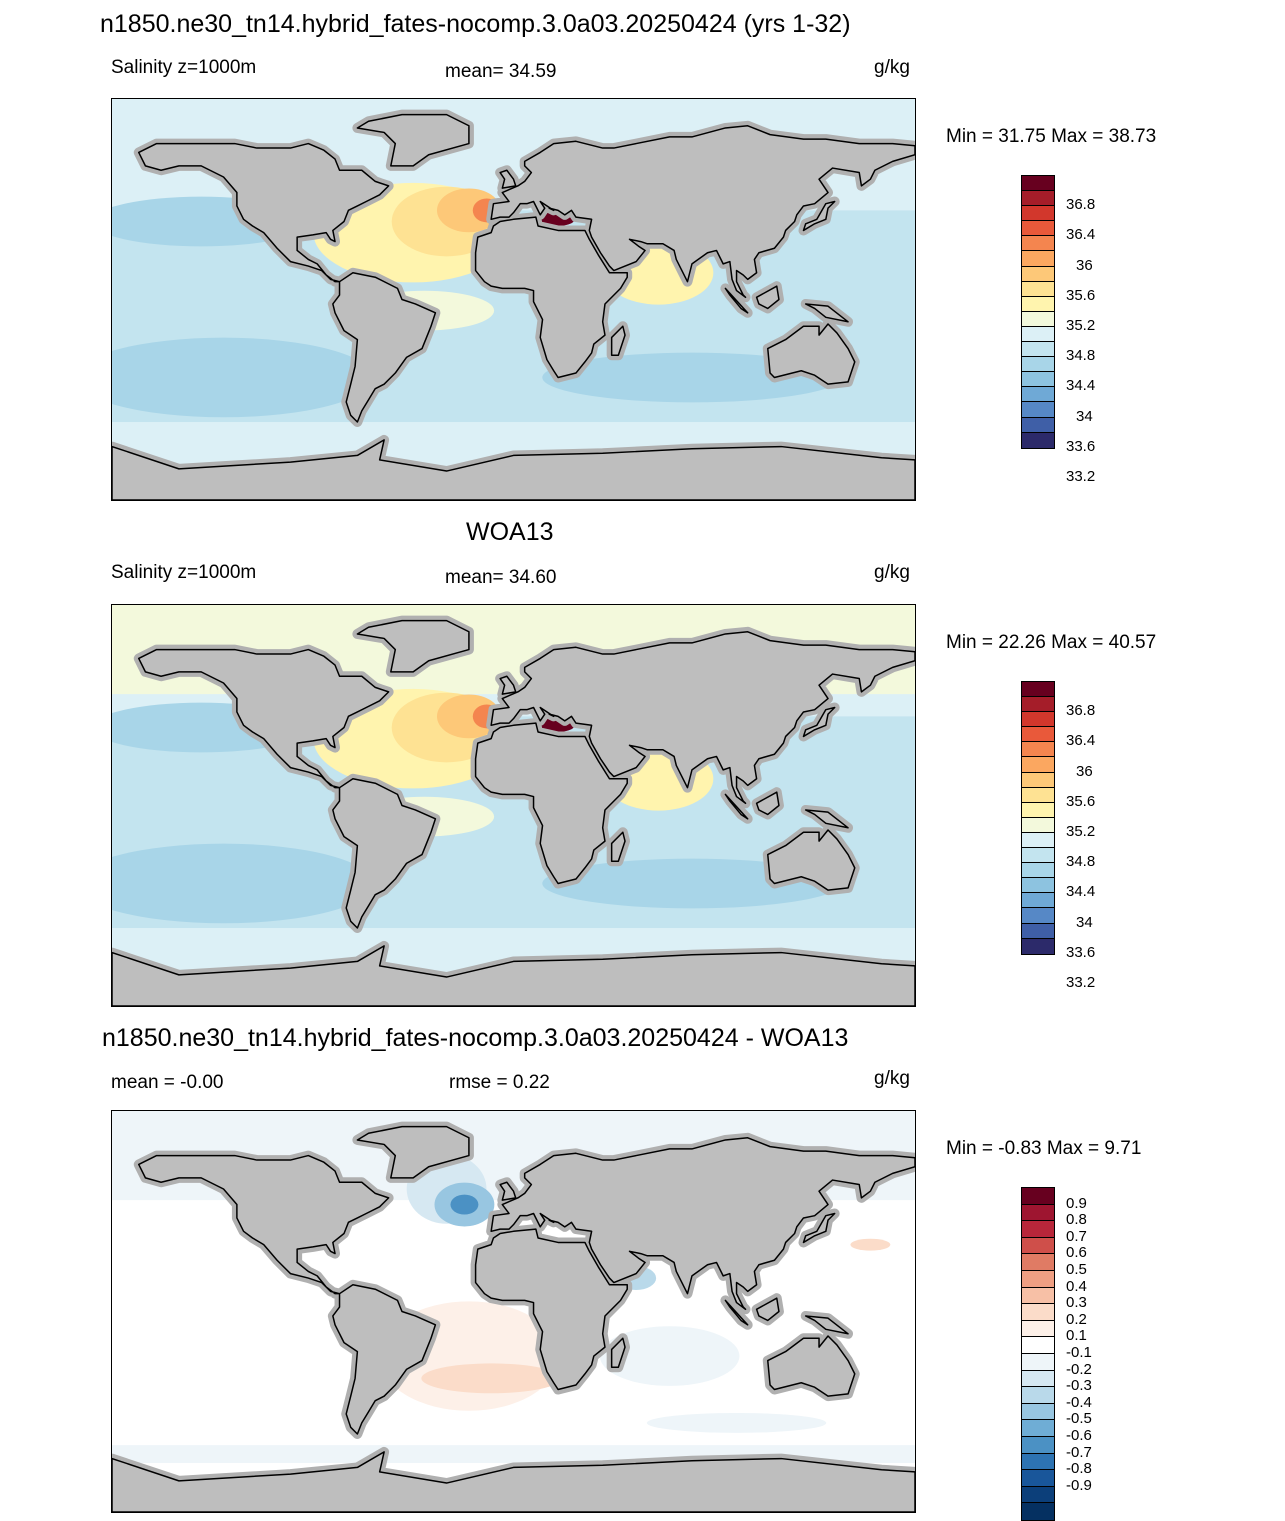  I want to click on panel2-mean-label: mean= 34.60, so click(501, 577).